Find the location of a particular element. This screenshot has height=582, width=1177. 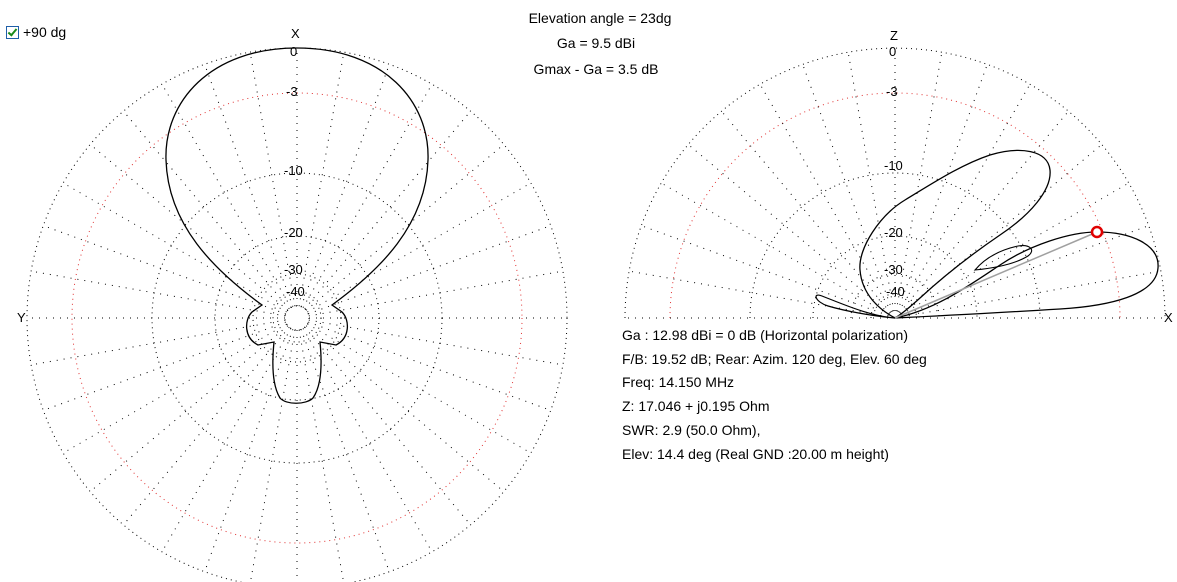

elevation-ring-label: -10 is located at coordinates (893, 165).